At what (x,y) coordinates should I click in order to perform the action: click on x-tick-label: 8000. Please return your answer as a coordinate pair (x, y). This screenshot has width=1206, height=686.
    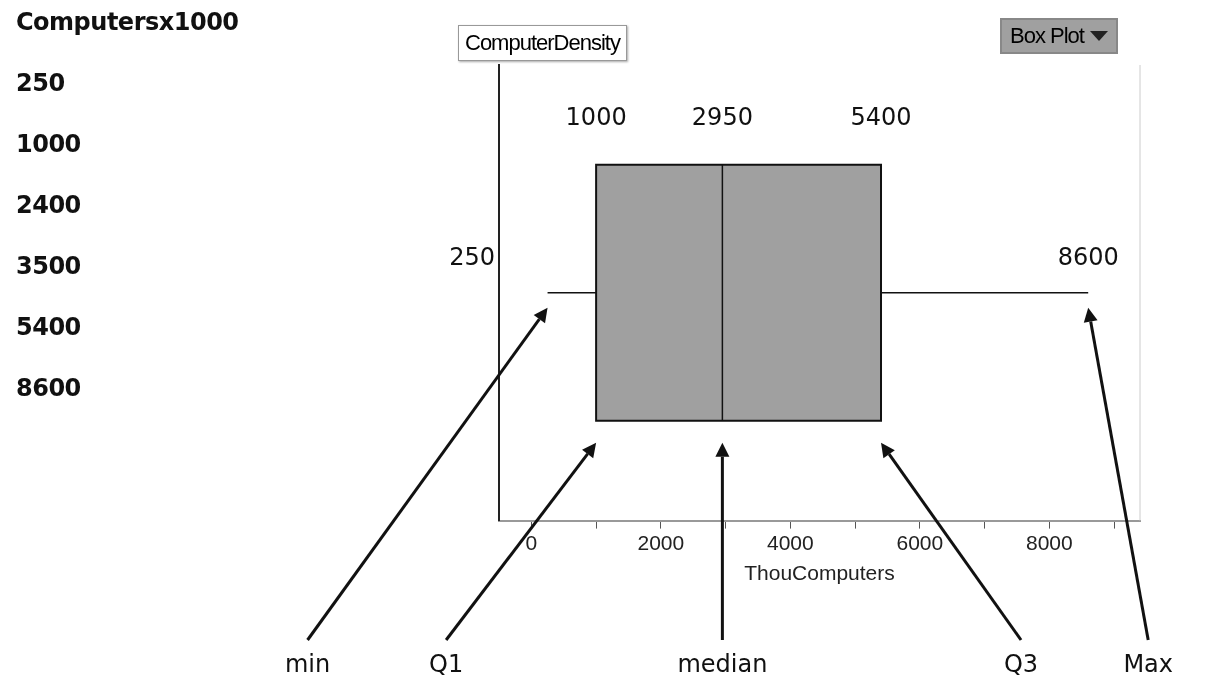
    Looking at the image, I should click on (1049, 542).